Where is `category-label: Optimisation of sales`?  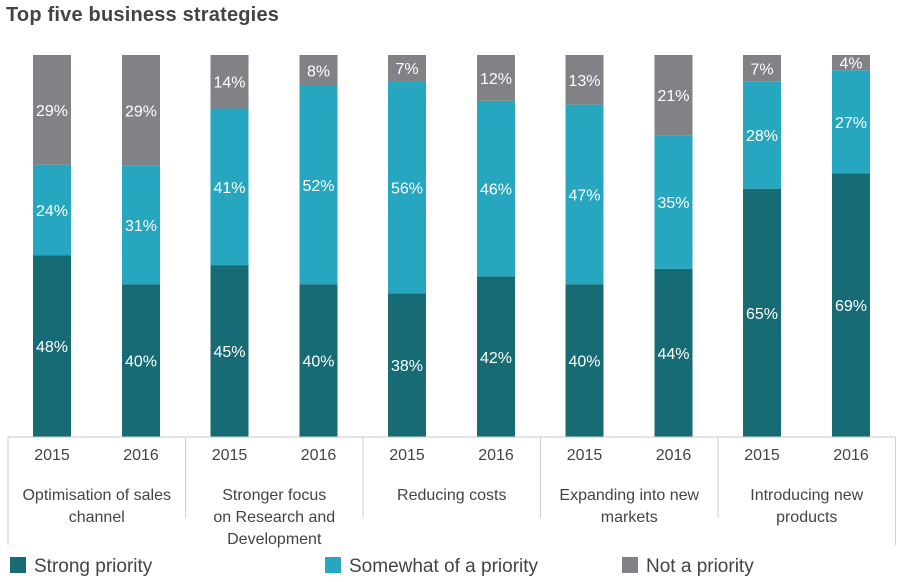 category-label: Optimisation of sales is located at coordinates (96, 495).